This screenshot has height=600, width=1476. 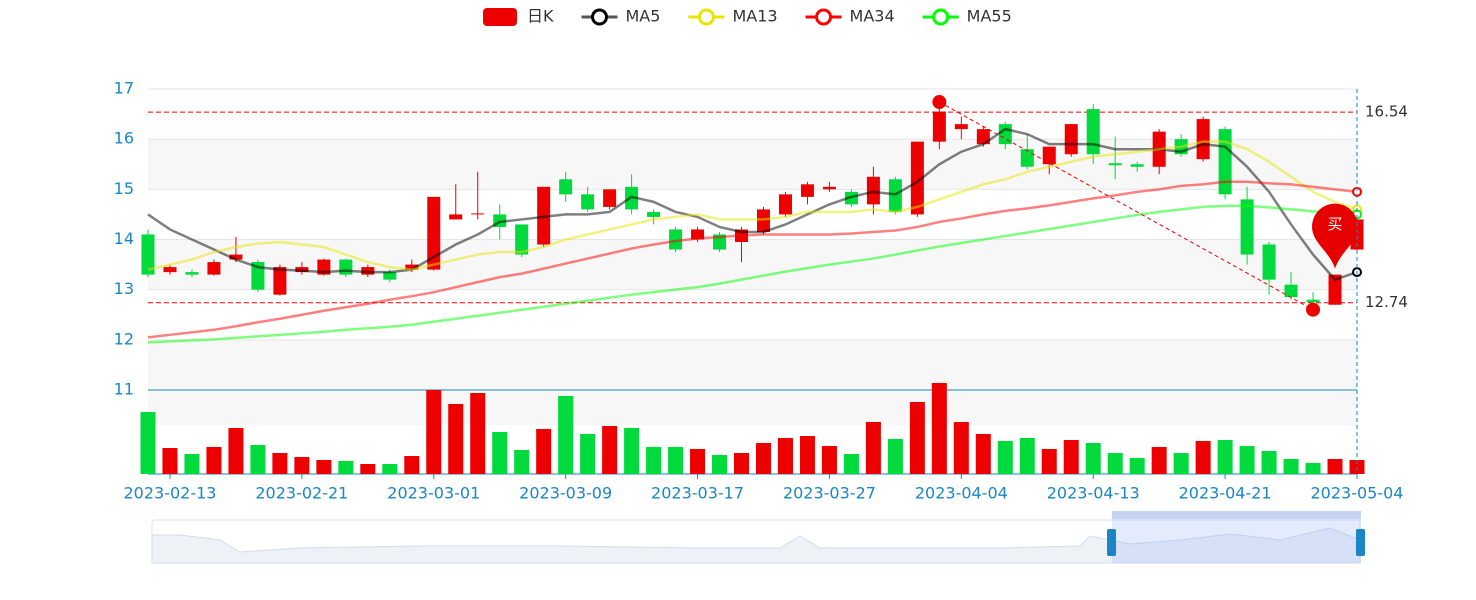 I want to click on volume-split-area, so click(x=752, y=407).